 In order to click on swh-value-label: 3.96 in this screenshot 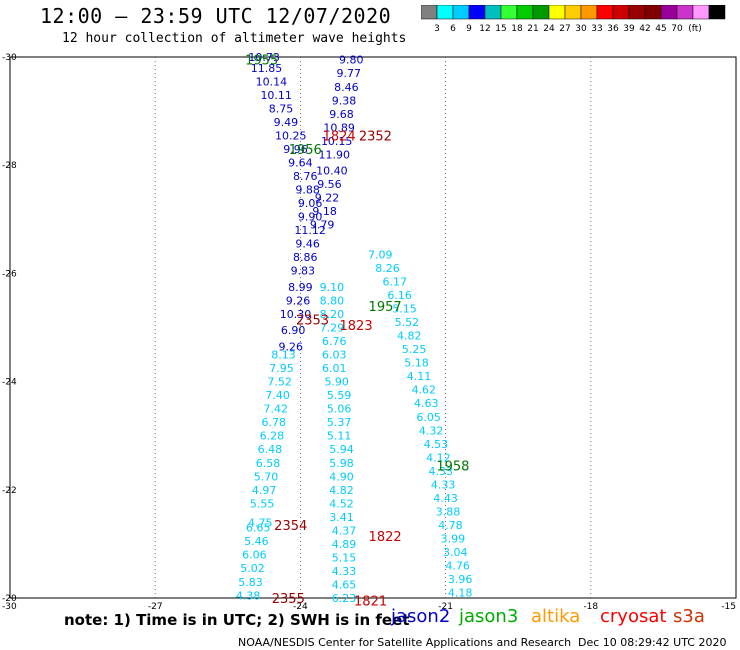, I will do `click(460, 579)`.